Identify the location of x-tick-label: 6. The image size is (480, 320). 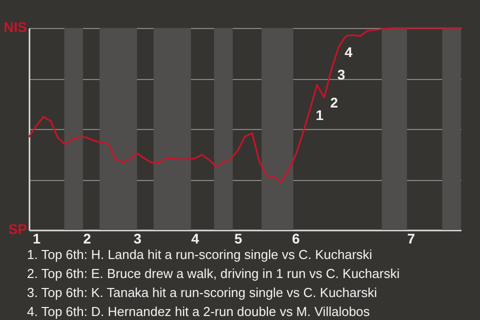
(296, 238).